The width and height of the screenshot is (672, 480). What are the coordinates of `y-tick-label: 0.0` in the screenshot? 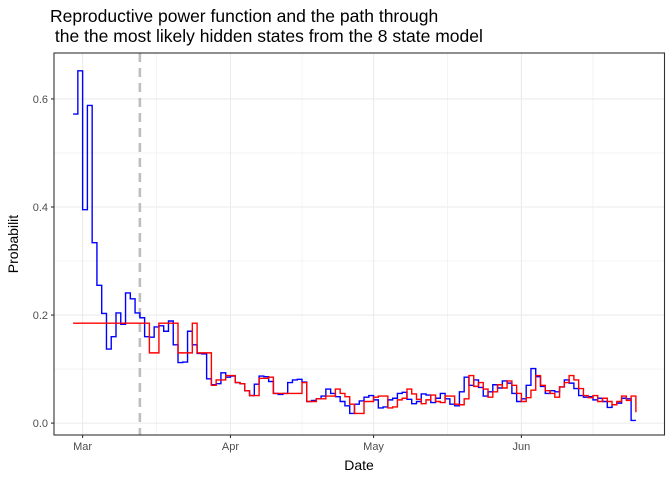 It's located at (40, 424).